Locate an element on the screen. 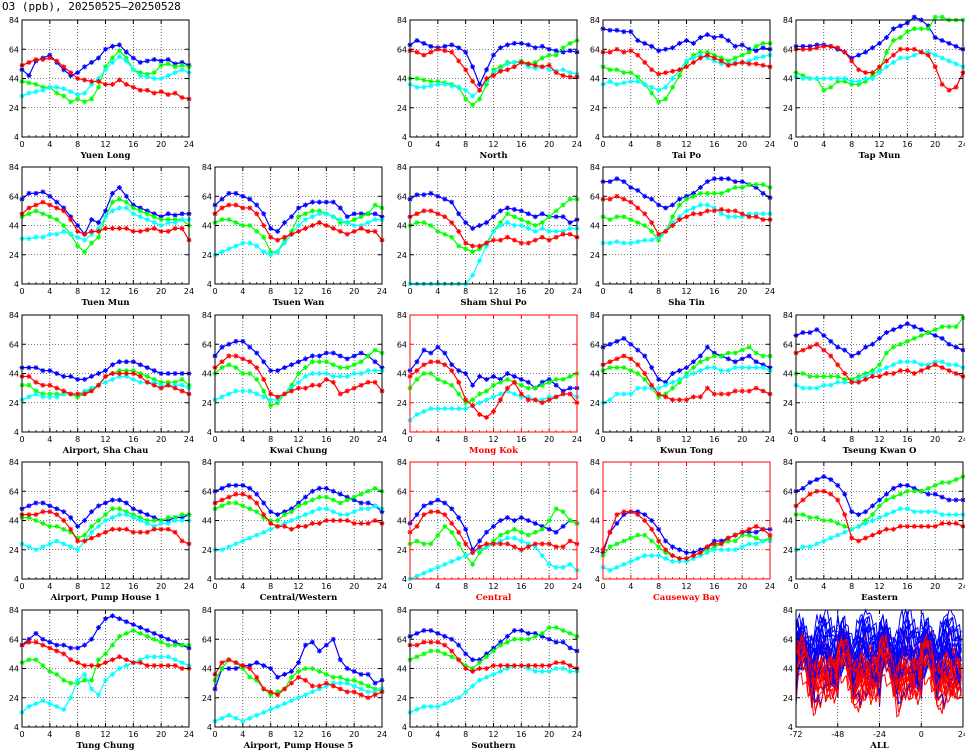 This screenshot has height=755, width=965. x-tick-label: 0 is located at coordinates (214, 586).